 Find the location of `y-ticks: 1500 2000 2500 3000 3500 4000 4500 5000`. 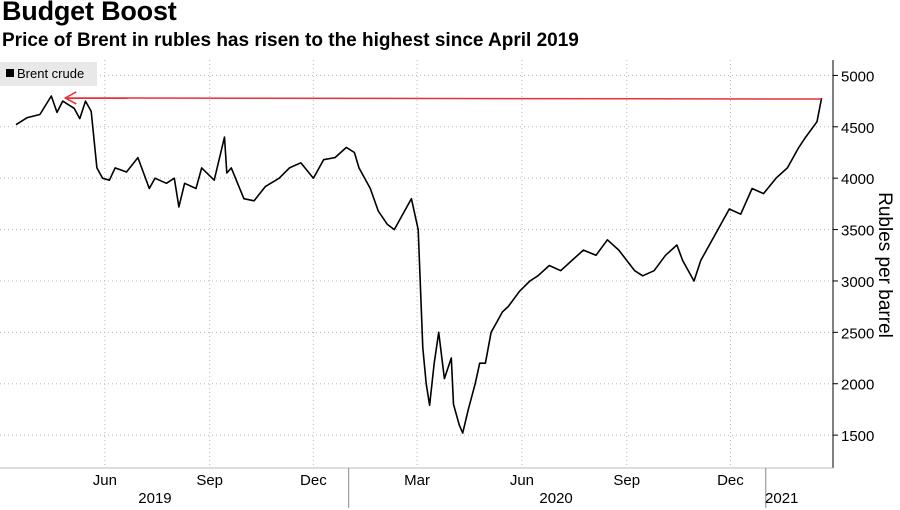

y-ticks: 1500 2000 2500 3000 3500 4000 4500 5000 is located at coordinates (853, 256).